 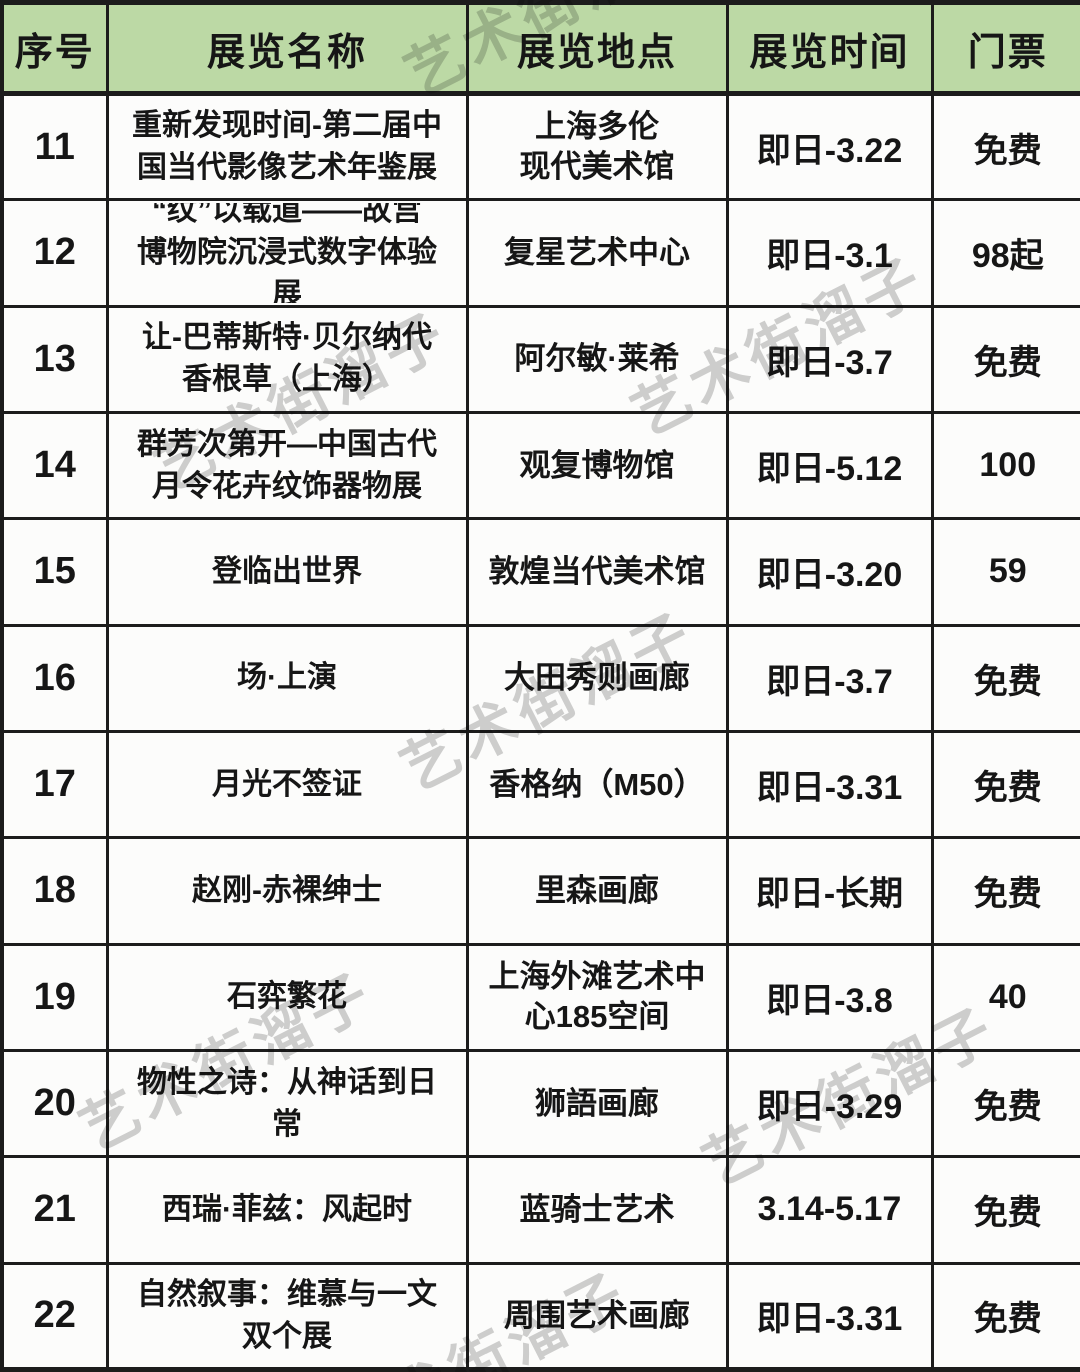 I want to click on exhibition-name-cell: 石弈繁花, so click(x=287, y=997).